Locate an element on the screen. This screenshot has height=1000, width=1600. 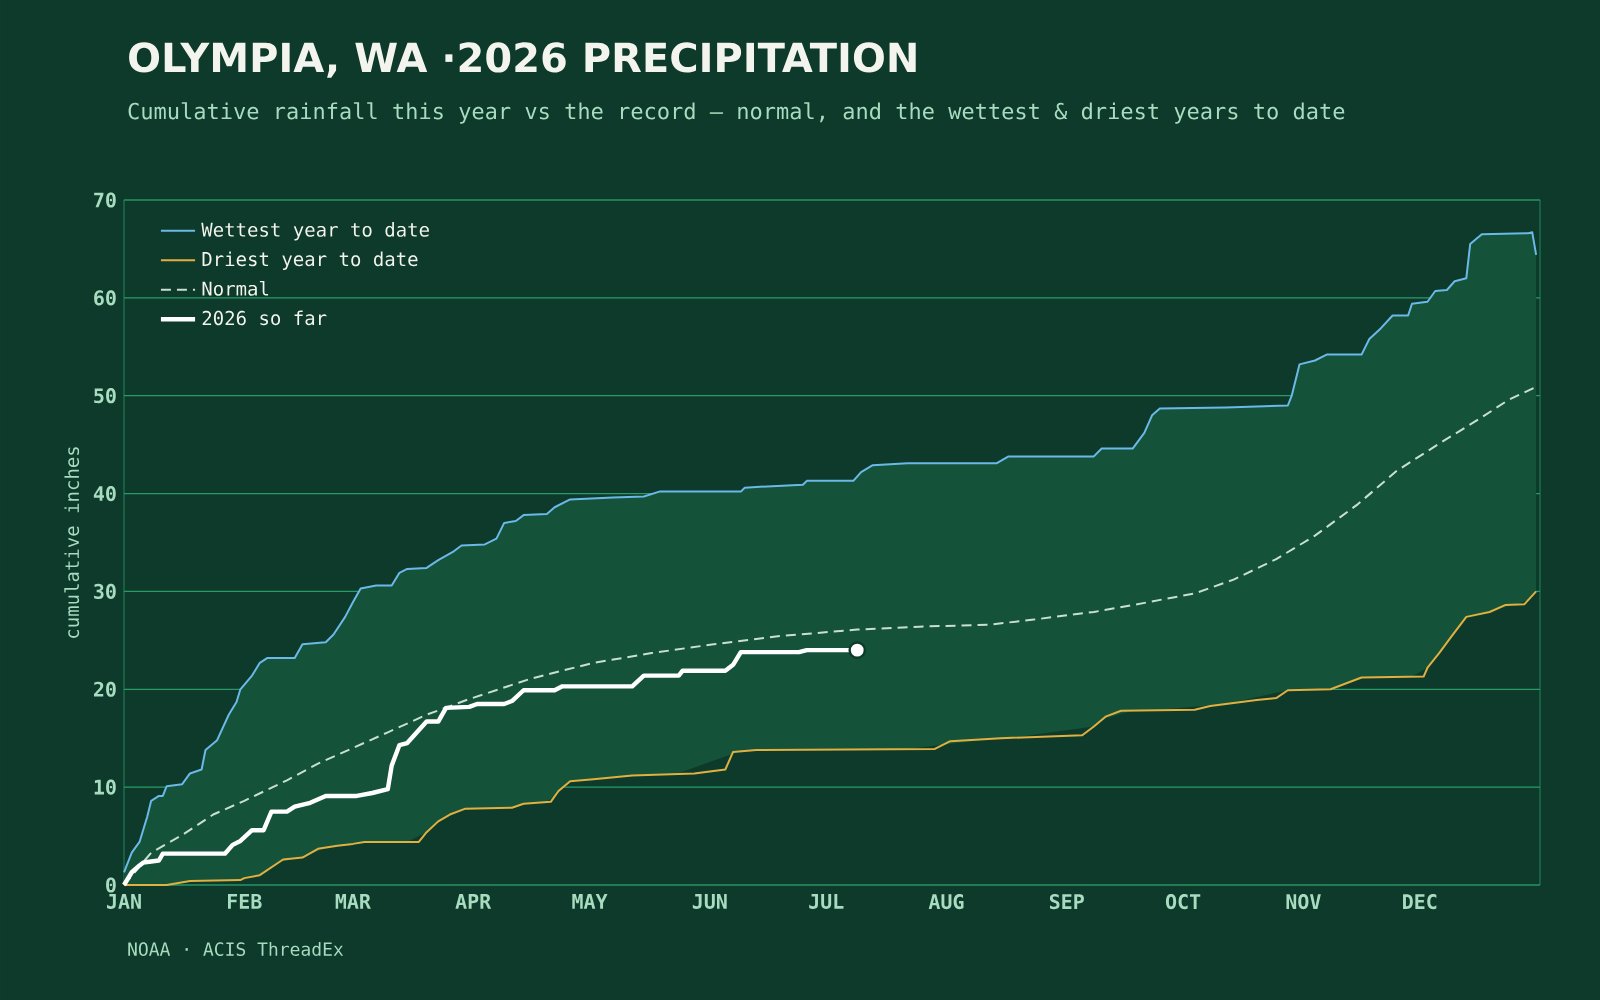
x-tick-label: SEP is located at coordinates (1066, 902).